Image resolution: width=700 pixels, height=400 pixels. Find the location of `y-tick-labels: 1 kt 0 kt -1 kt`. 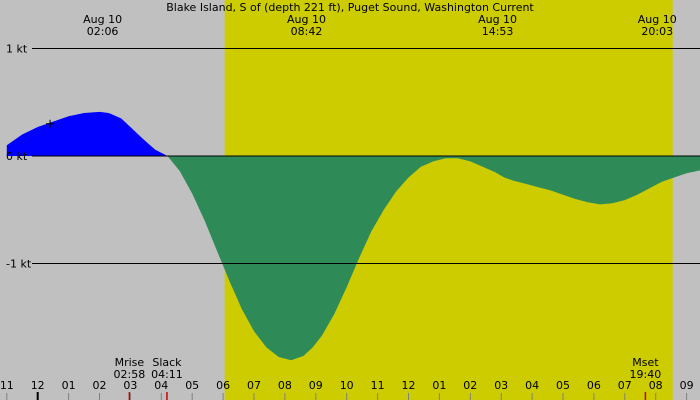

y-tick-labels: 1 kt 0 kt -1 kt is located at coordinates (19, 157).